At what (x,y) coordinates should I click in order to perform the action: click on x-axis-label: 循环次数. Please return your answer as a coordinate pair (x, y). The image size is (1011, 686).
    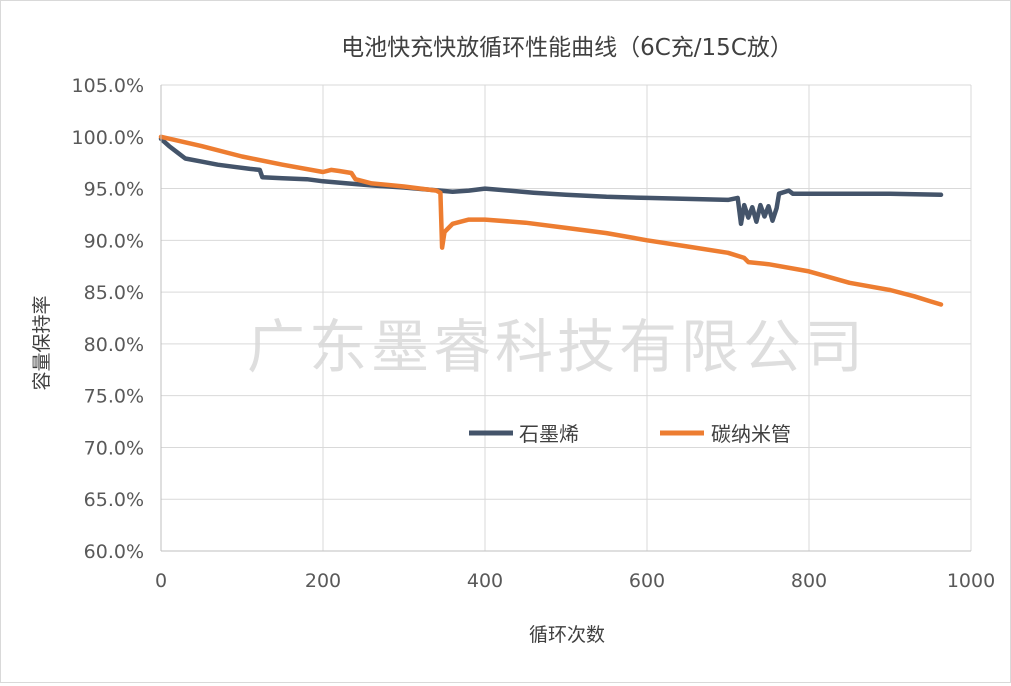
    Looking at the image, I should click on (567, 635).